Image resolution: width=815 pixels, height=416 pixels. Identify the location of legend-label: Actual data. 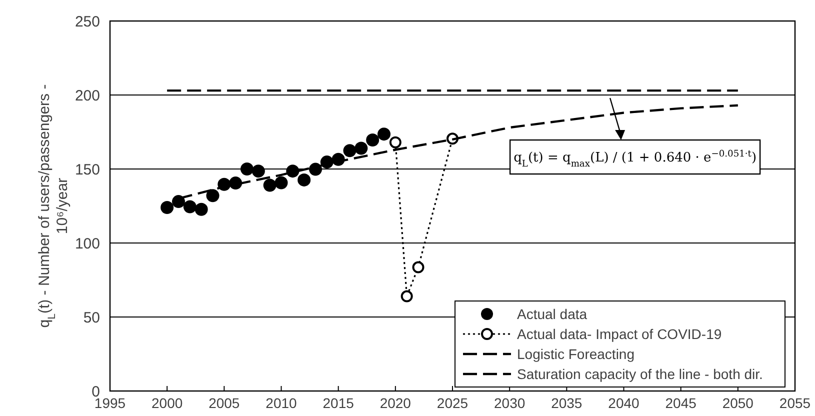
(552, 314).